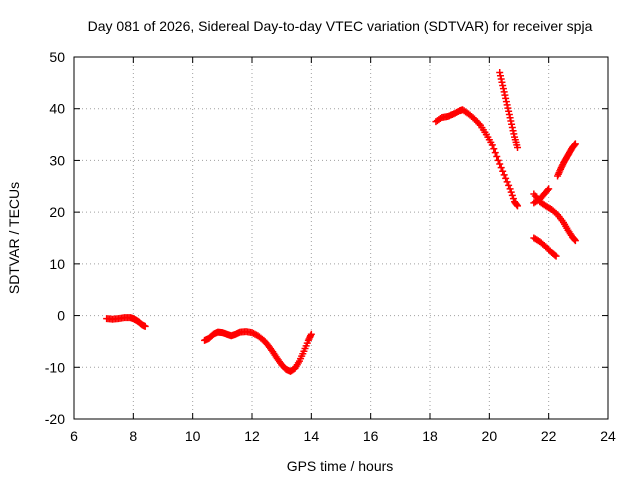 Image resolution: width=640 pixels, height=480 pixels. Describe the element at coordinates (312, 436) in the screenshot. I see `x-tick-label: 14` at that location.